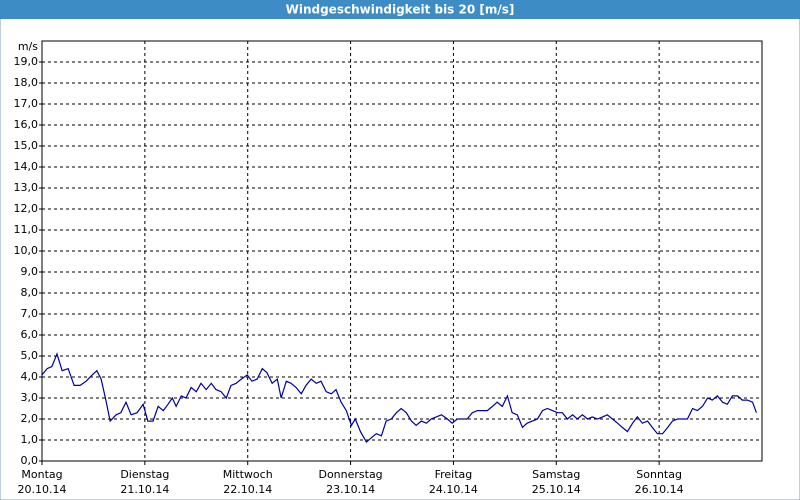 Image resolution: width=800 pixels, height=500 pixels. What do you see at coordinates (30, 439) in the screenshot?
I see `y-tick-label: 1,0` at bounding box center [30, 439].